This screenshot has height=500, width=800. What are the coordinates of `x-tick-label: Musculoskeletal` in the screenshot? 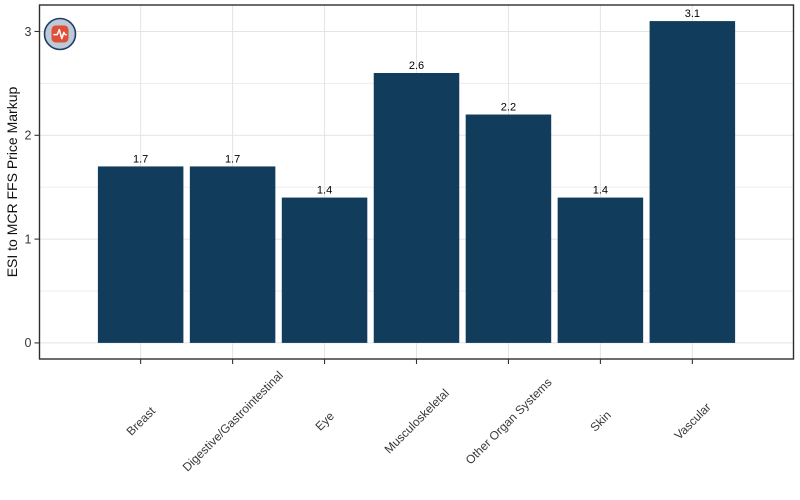 It's located at (417, 421).